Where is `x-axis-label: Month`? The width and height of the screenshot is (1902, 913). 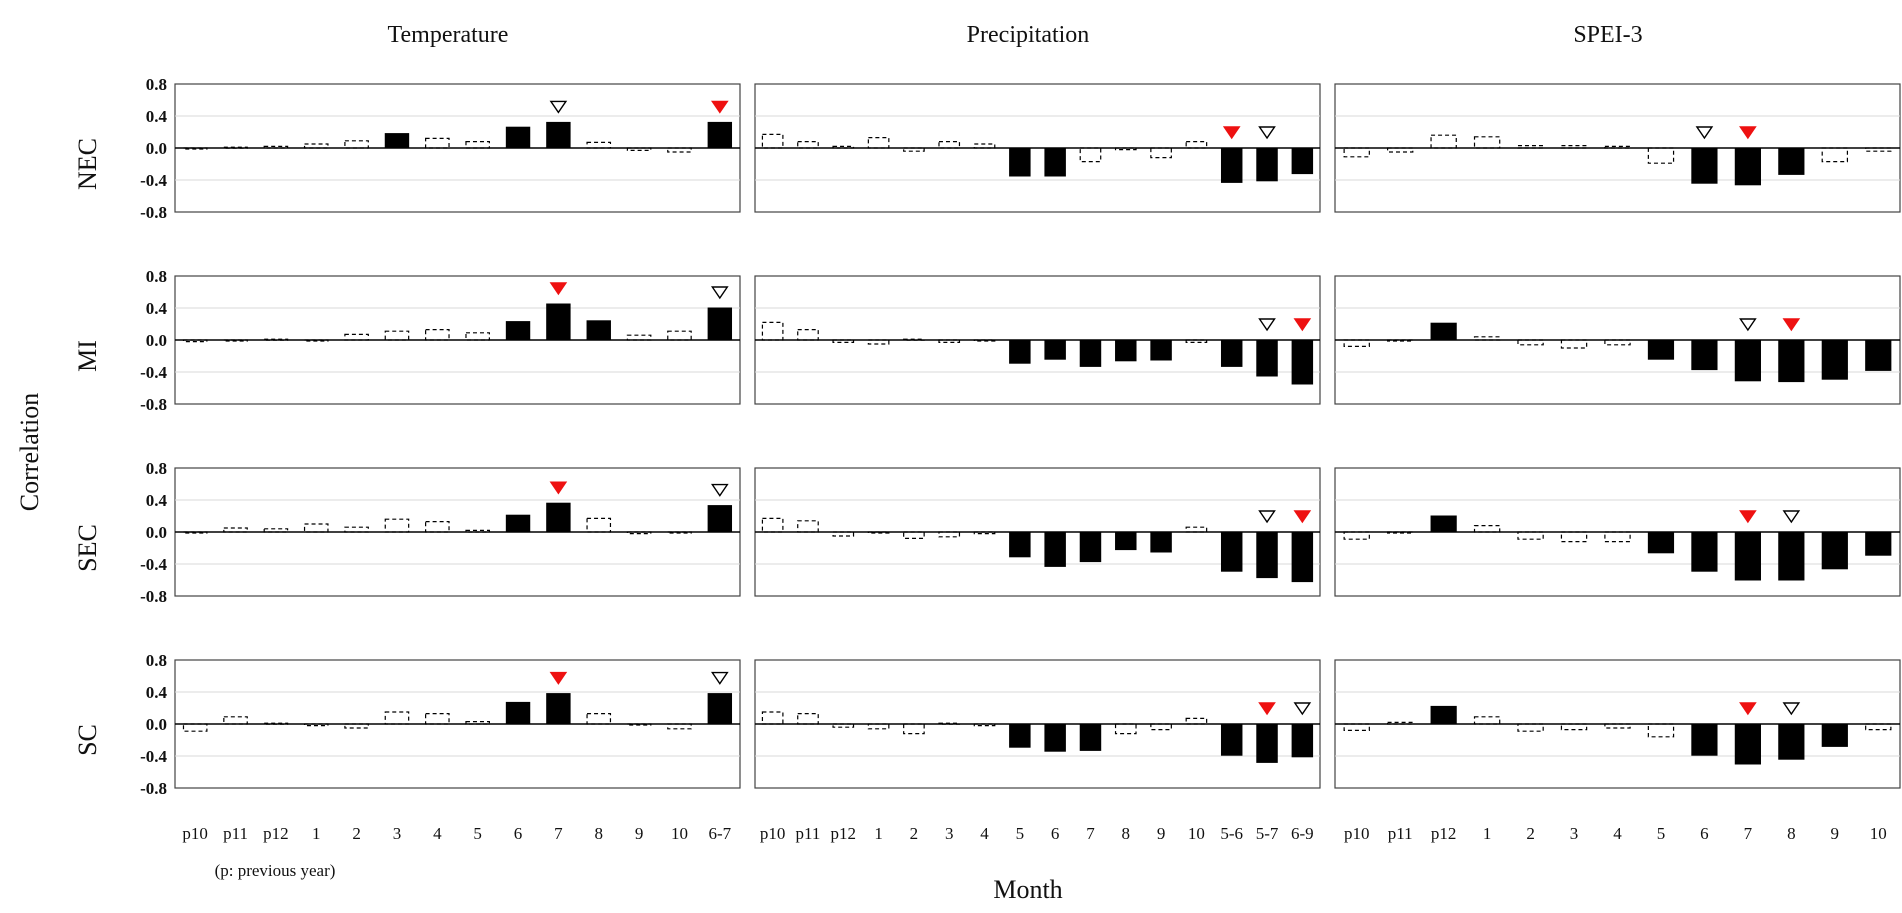 x-axis-label: Month is located at coordinates (1027, 889).